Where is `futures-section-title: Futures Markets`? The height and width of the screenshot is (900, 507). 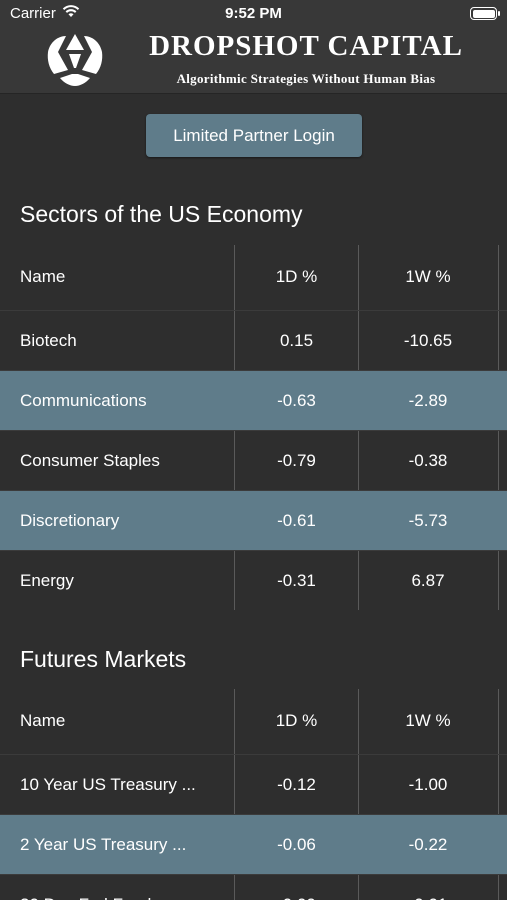
futures-section-title: Futures Markets is located at coordinates (103, 659).